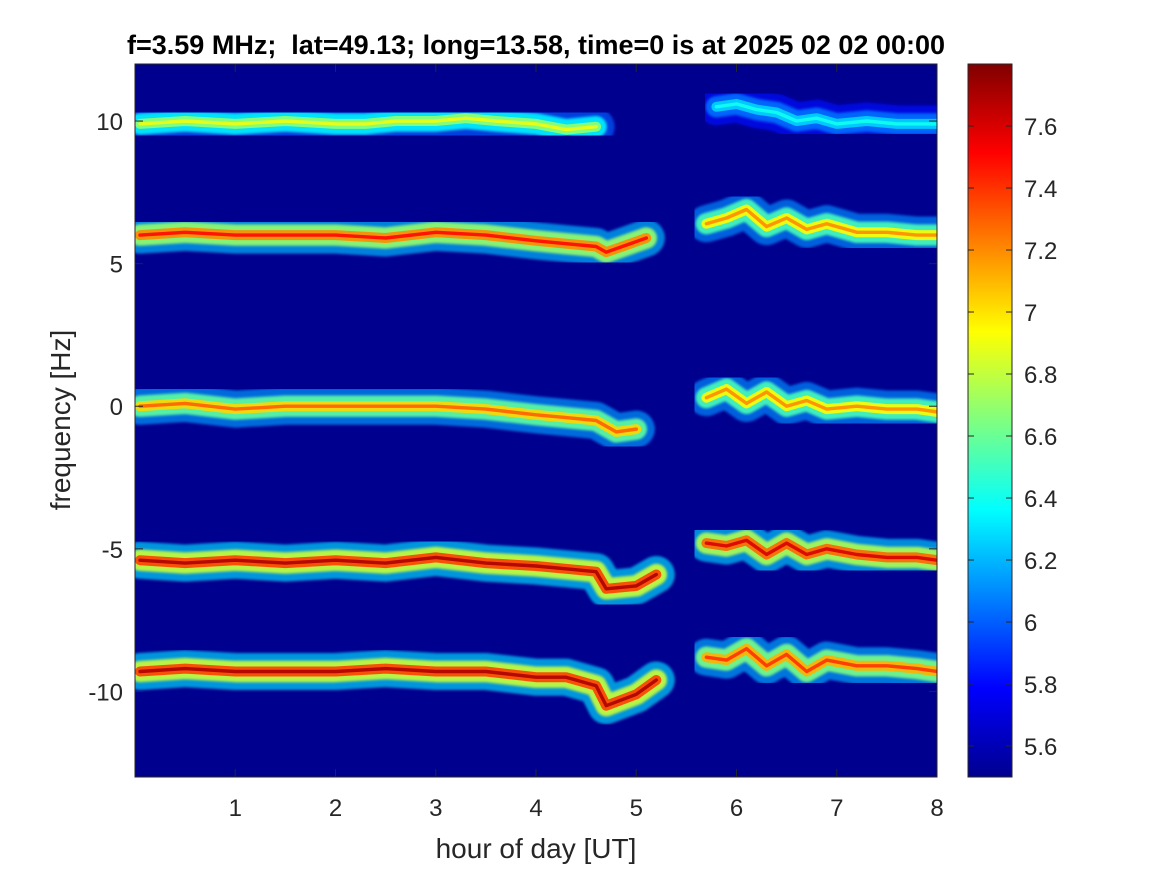 The image size is (1167, 875). I want to click on x-tick-label: 3, so click(435, 808).